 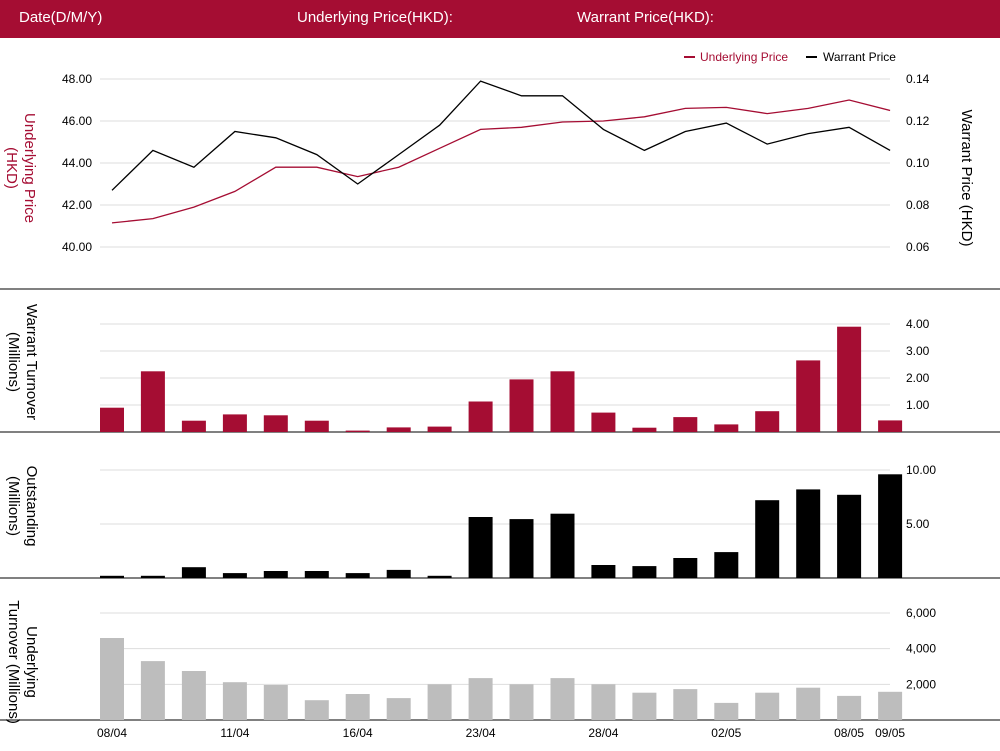 I want to click on underlying-turnover-axis-title: UnderlyingTurnover (Millions), so click(x=22, y=662).